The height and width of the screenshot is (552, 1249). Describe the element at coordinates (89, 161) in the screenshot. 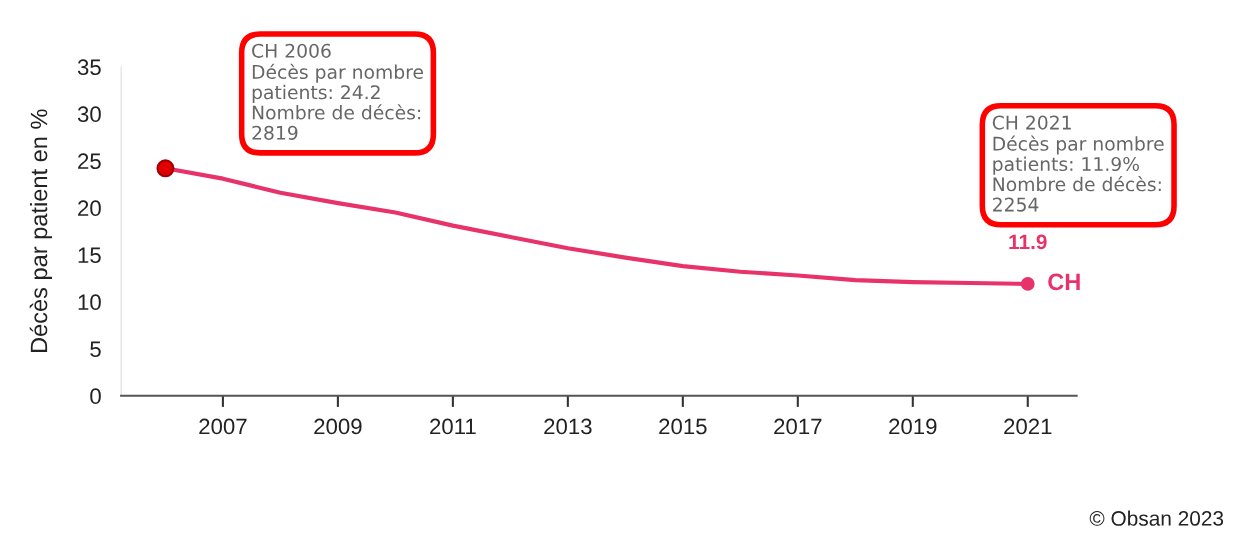

I see `y-tick-label: 25` at that location.